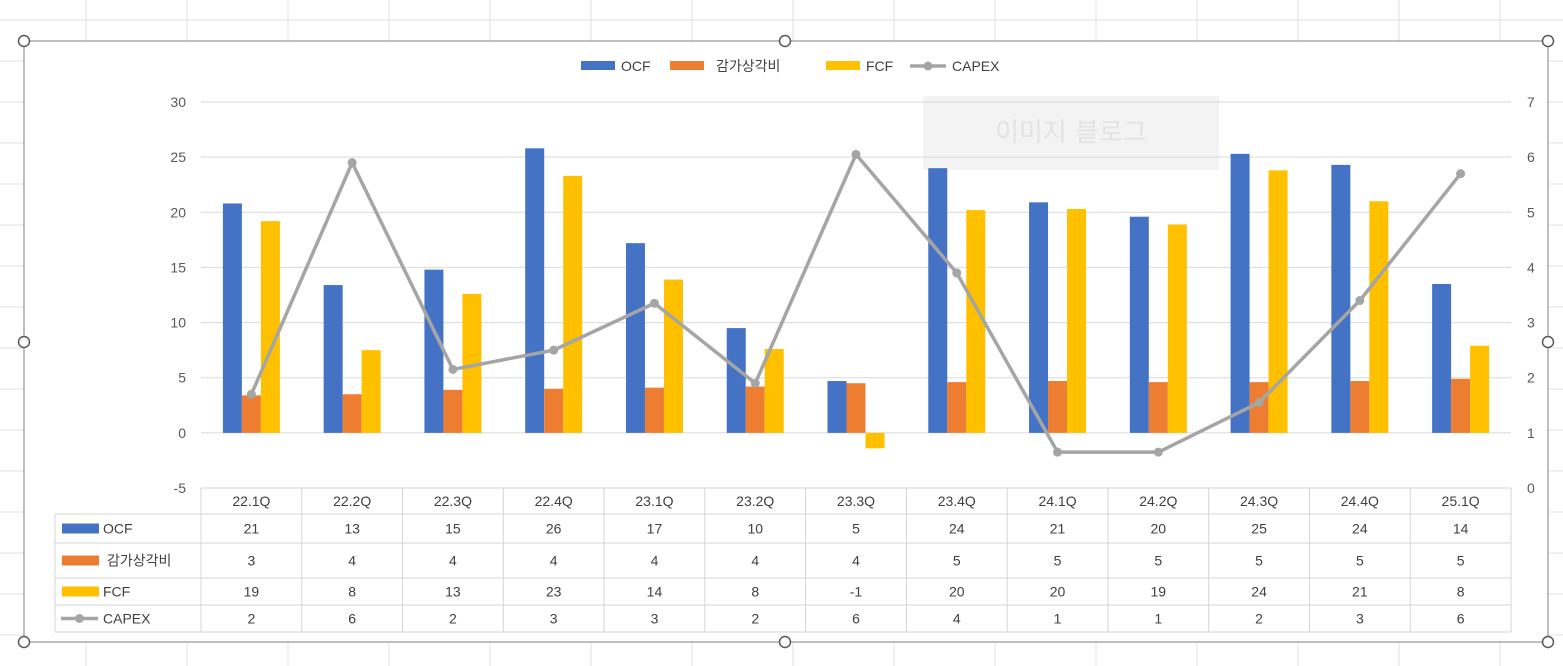 The image size is (1563, 666). I want to click on table-key-ocf, so click(80, 528).